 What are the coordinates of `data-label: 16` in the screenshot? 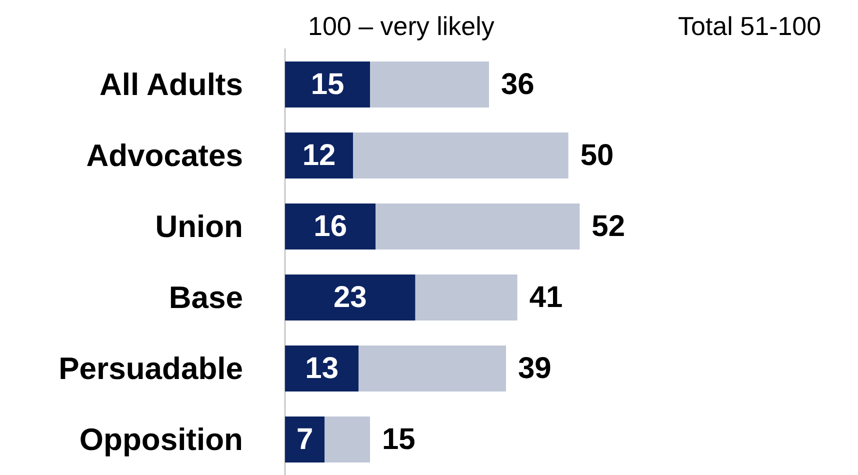 It's located at (331, 226).